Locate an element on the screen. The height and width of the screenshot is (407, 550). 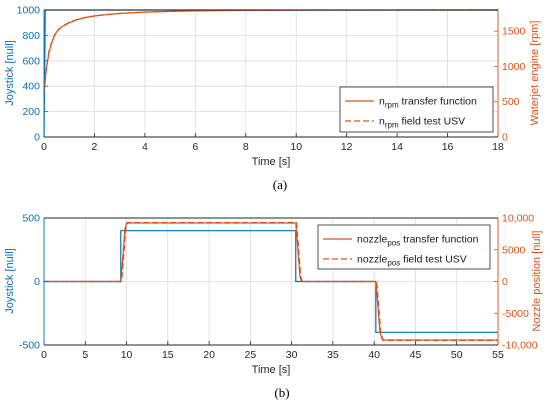
y-left-tick-label: 500 is located at coordinates (31, 219).